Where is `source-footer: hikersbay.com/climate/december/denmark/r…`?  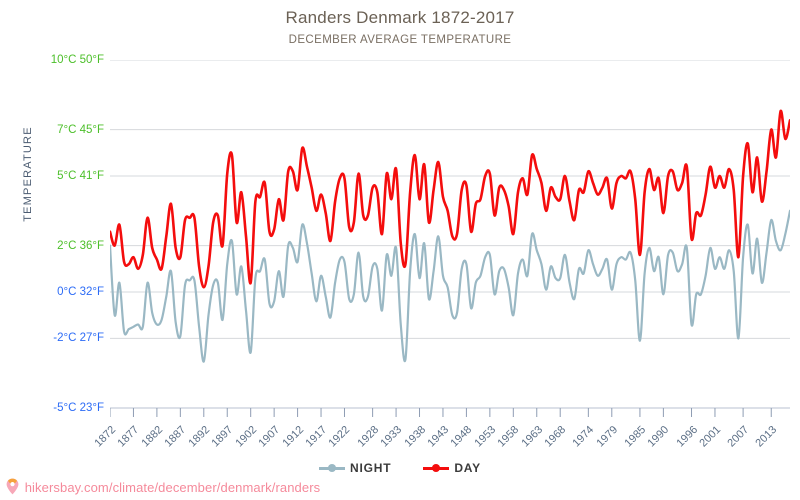
source-footer: hikersbay.com/climate/december/denmark/r… is located at coordinates (163, 488).